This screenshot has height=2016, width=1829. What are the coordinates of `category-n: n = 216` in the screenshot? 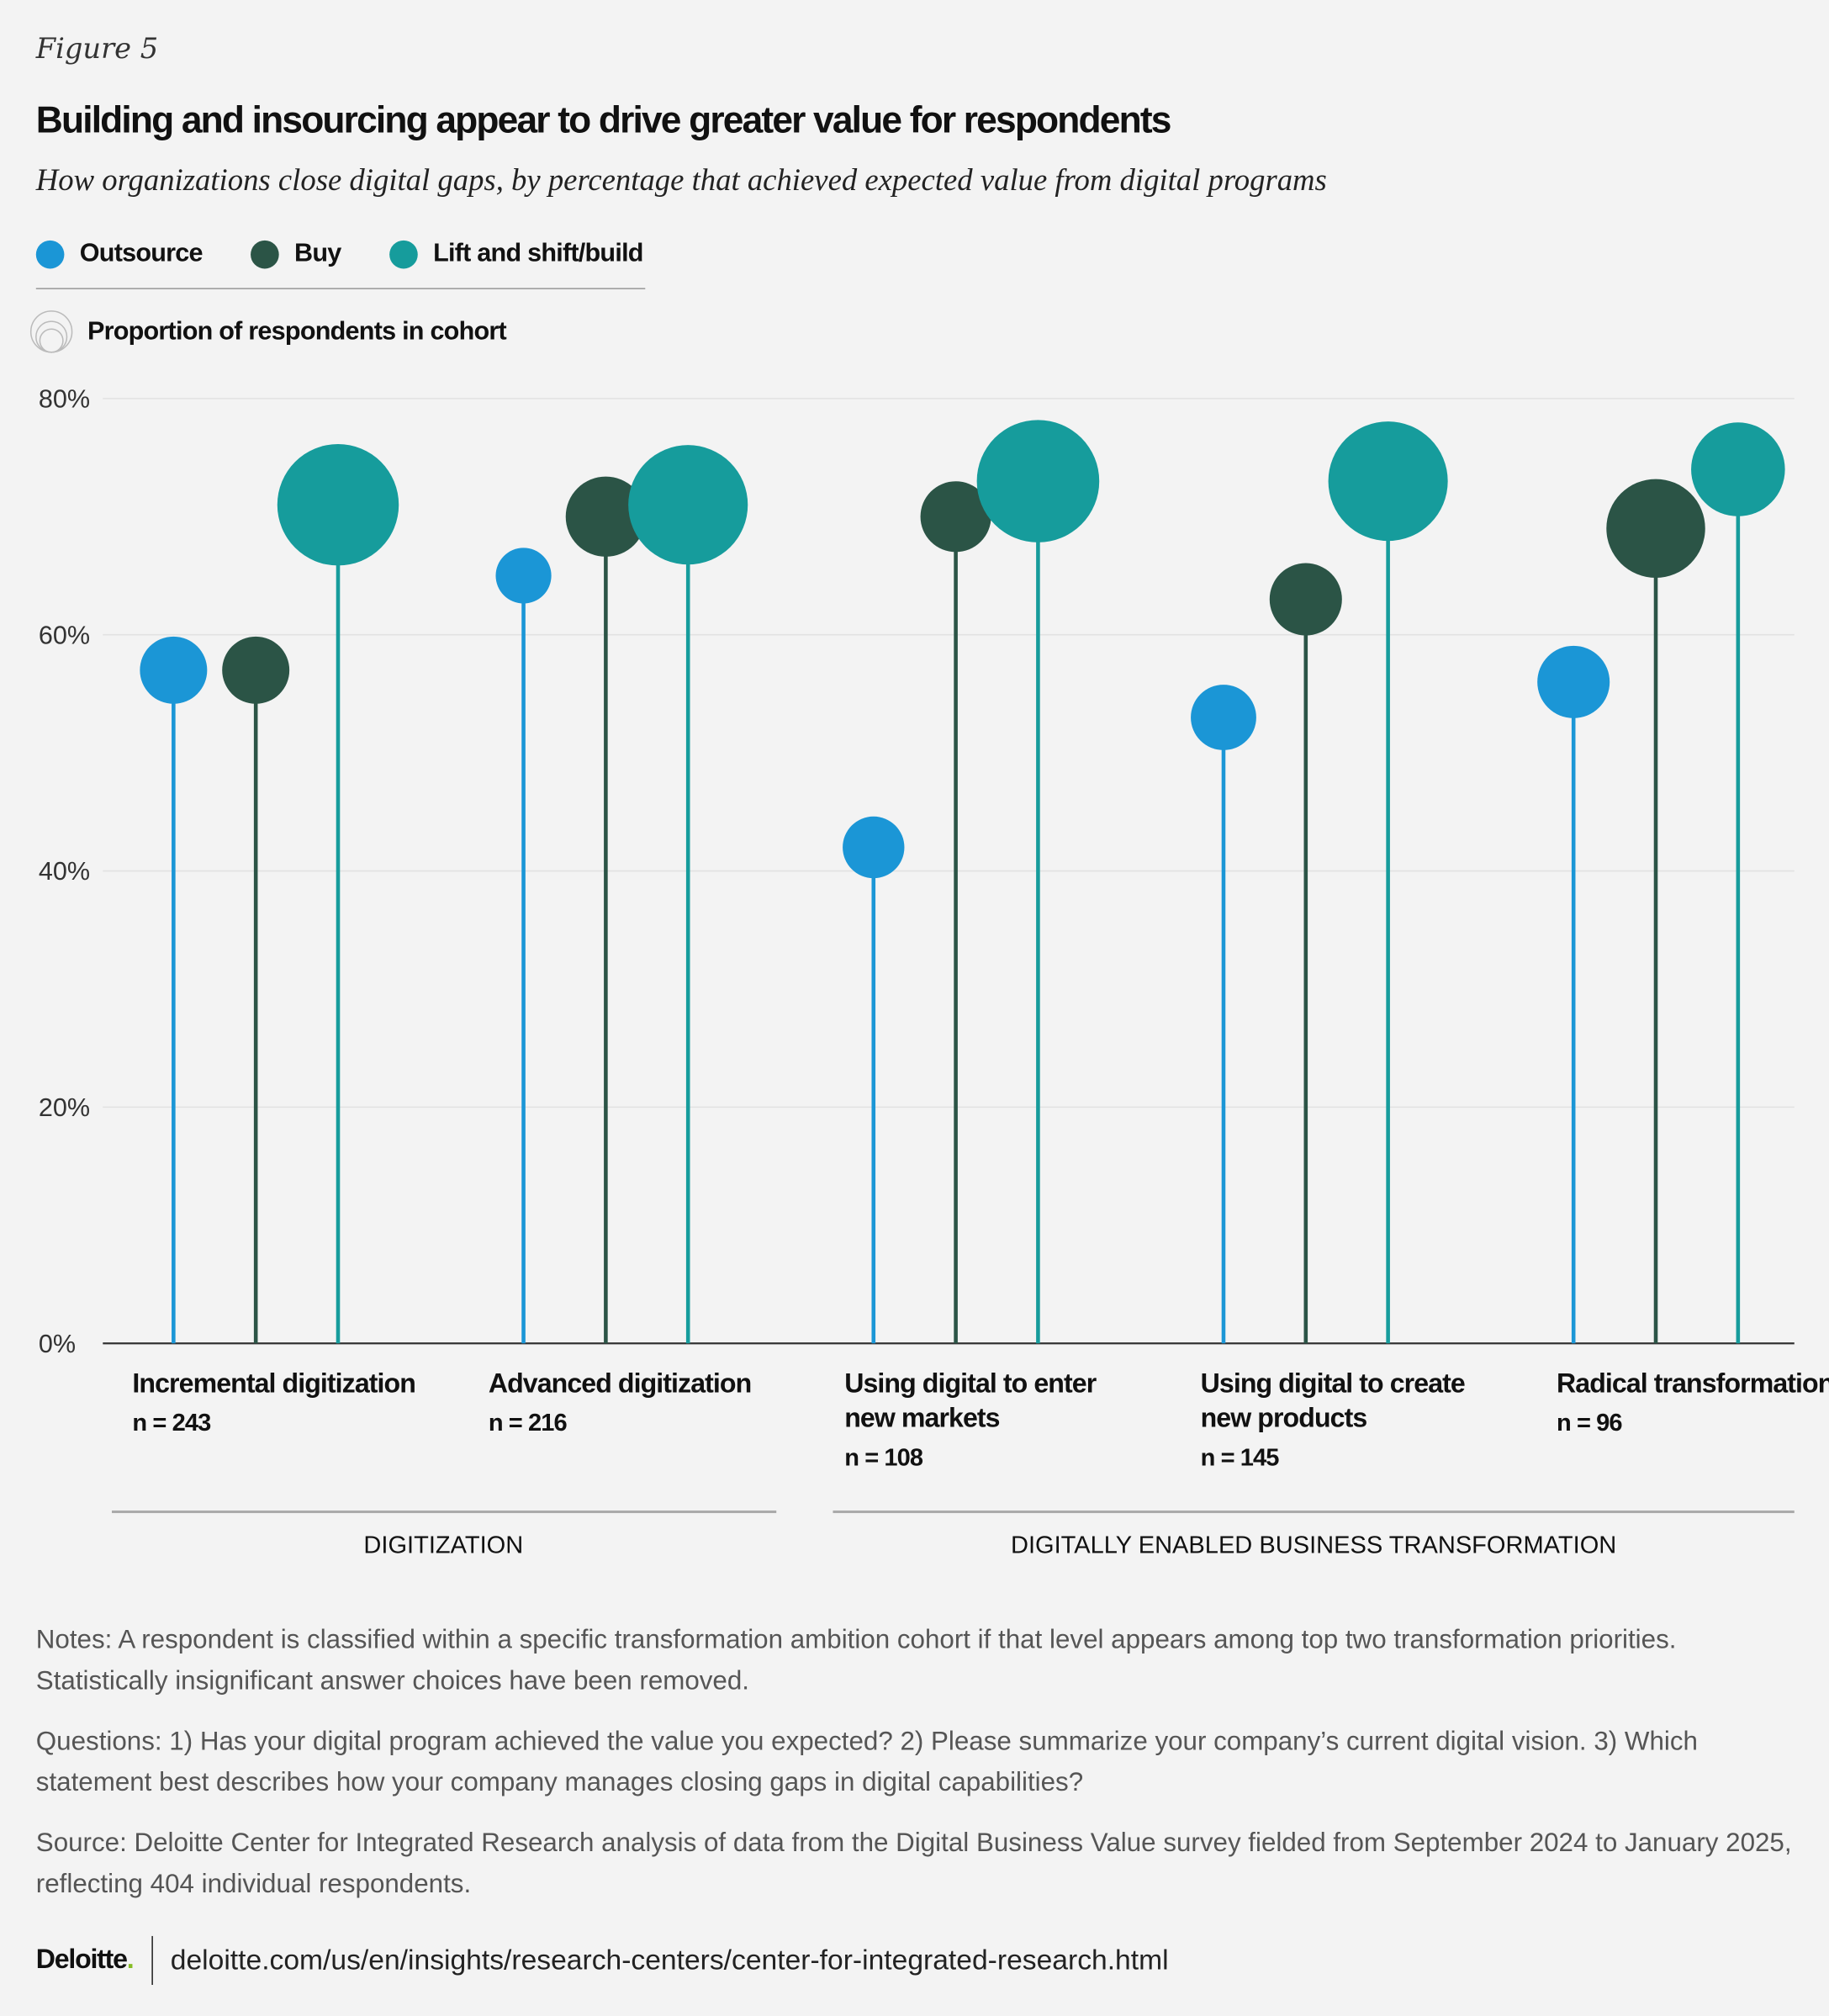 It's located at (528, 1423).